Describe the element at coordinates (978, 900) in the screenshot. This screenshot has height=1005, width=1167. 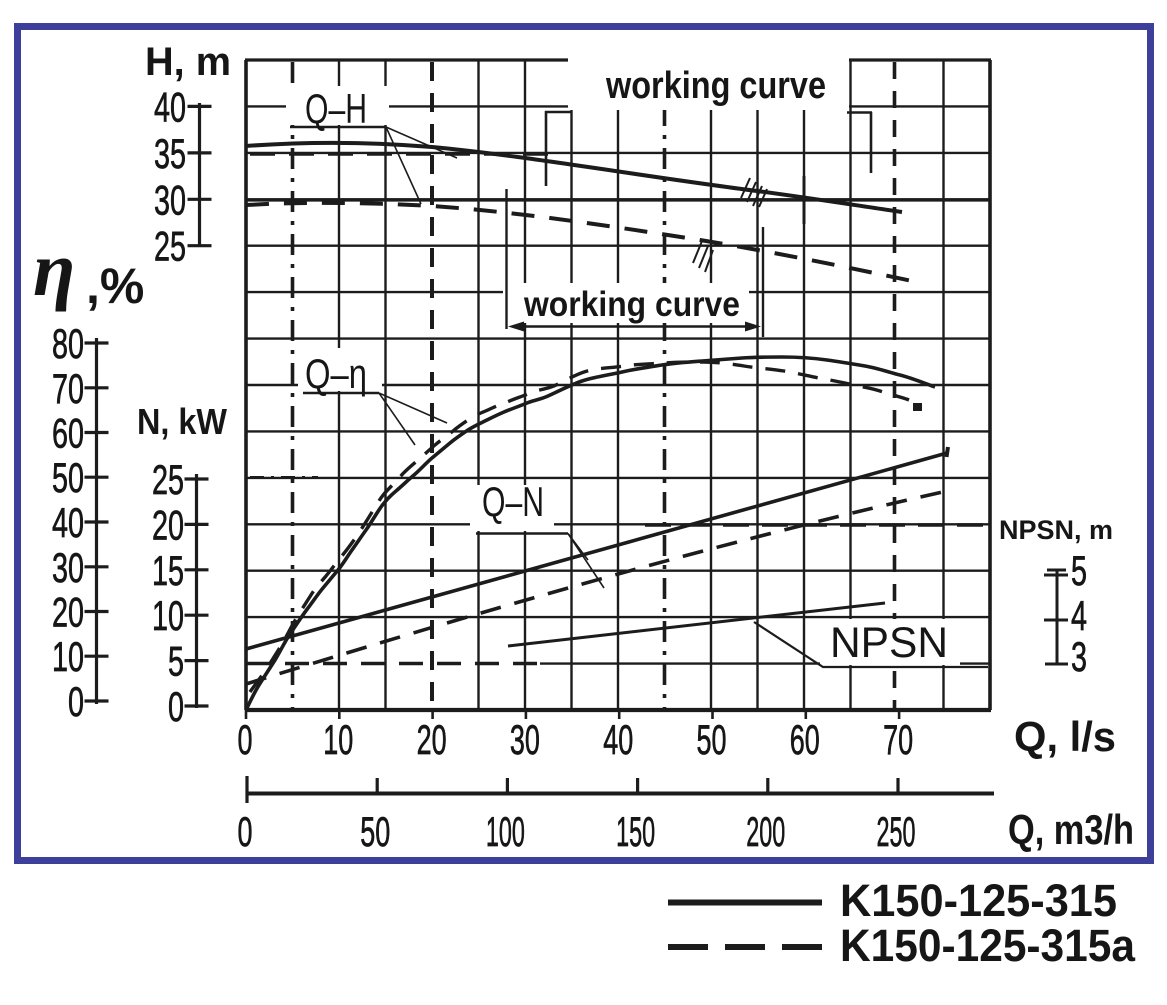
I see `svg-text: K150-125-315` at that location.